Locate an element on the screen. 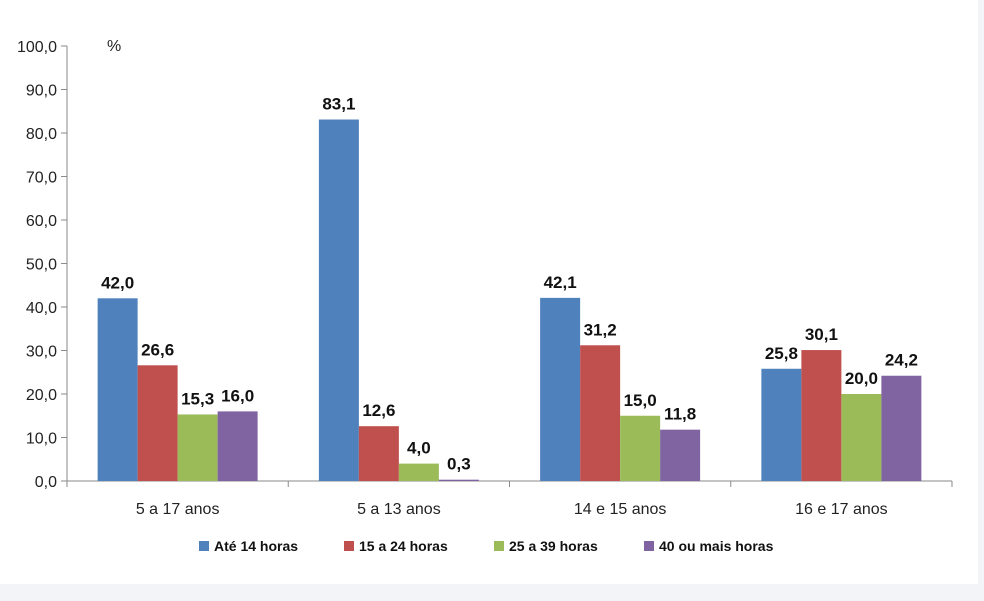 This screenshot has width=984, height=601. data-label: 15,3 is located at coordinates (197, 398).